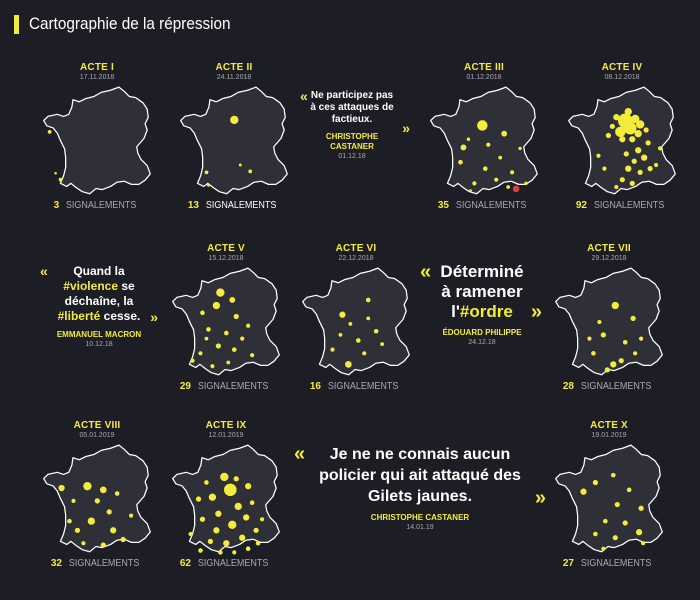 This screenshot has width=700, height=600. I want to click on acte-date: 08.12.2018, so click(622, 77).